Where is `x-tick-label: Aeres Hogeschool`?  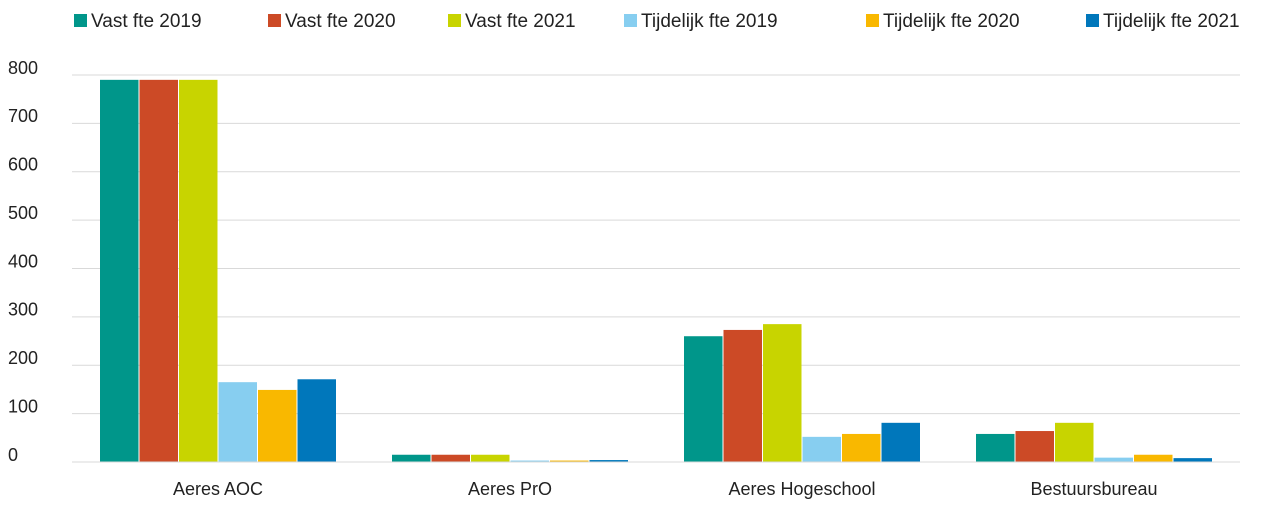 x-tick-label: Aeres Hogeschool is located at coordinates (801, 489).